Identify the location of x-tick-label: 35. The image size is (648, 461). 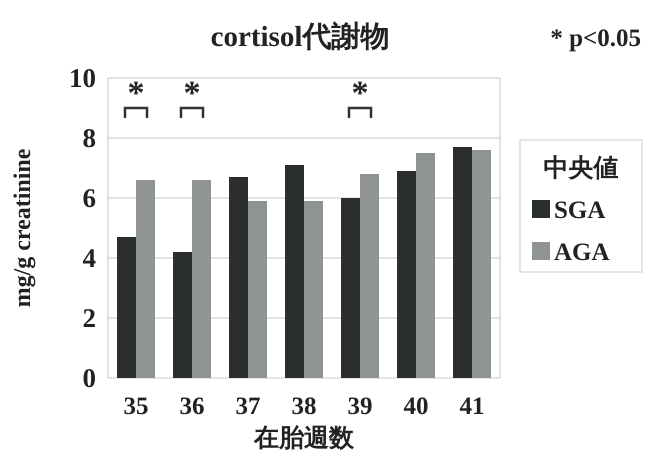
(136, 406).